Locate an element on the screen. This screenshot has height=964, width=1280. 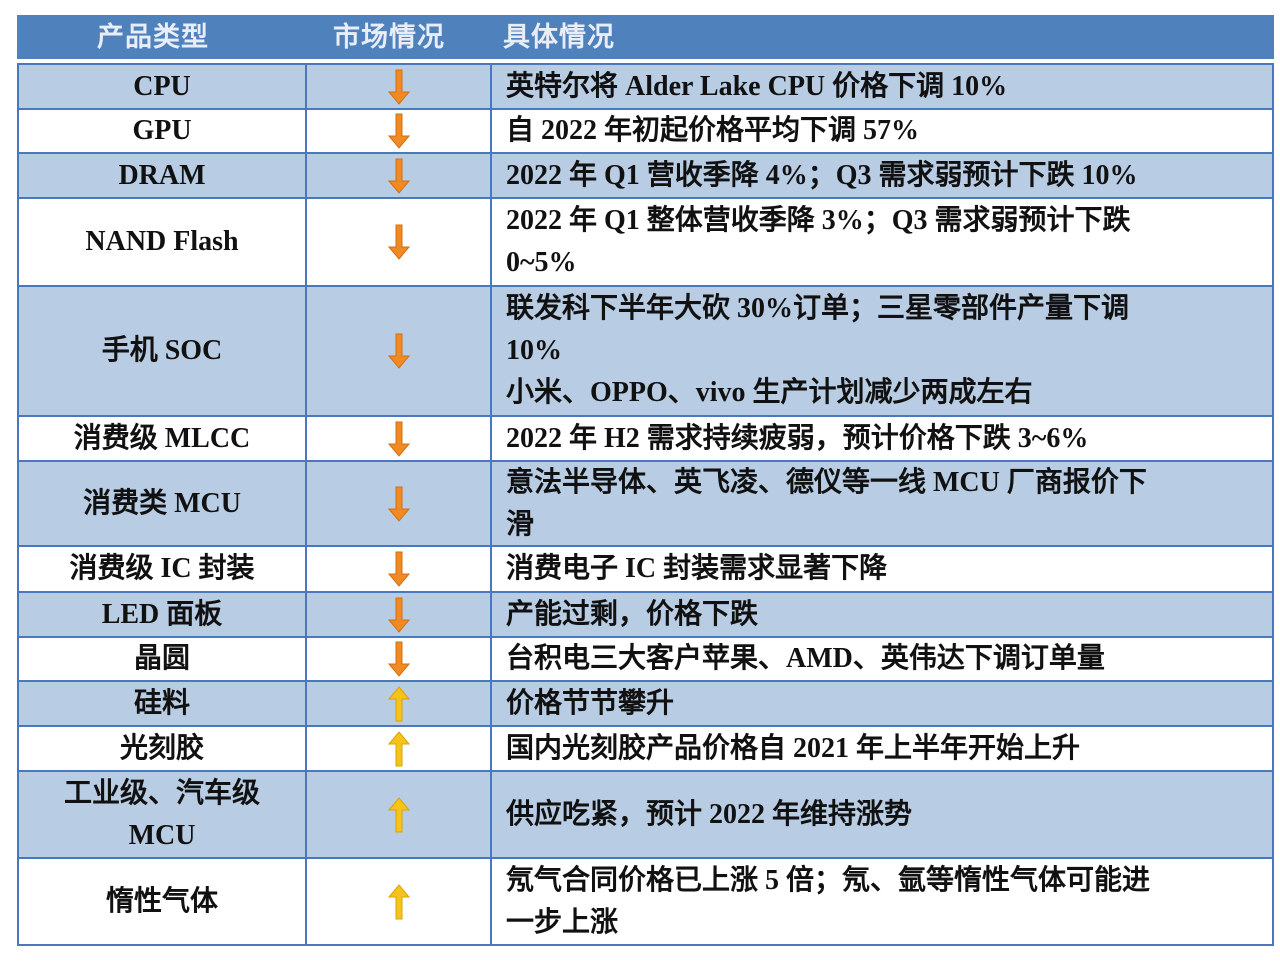
detail-text: 英特尔将 Alder Lake CPU 价格下调 10% is located at coordinates (757, 86).